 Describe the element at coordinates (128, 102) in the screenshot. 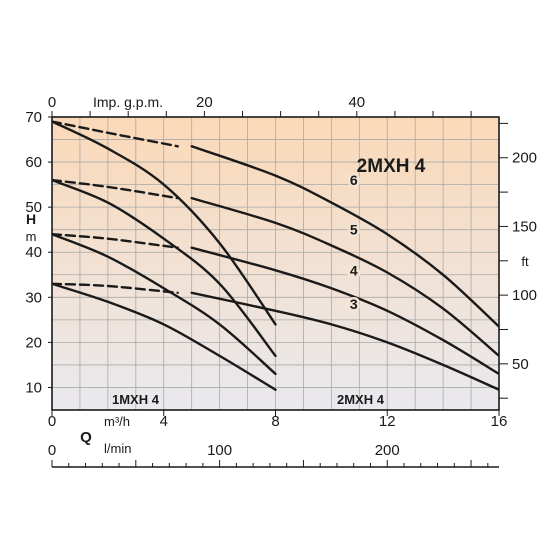

I see `top-axis-label: Imp. g.p.m.` at that location.